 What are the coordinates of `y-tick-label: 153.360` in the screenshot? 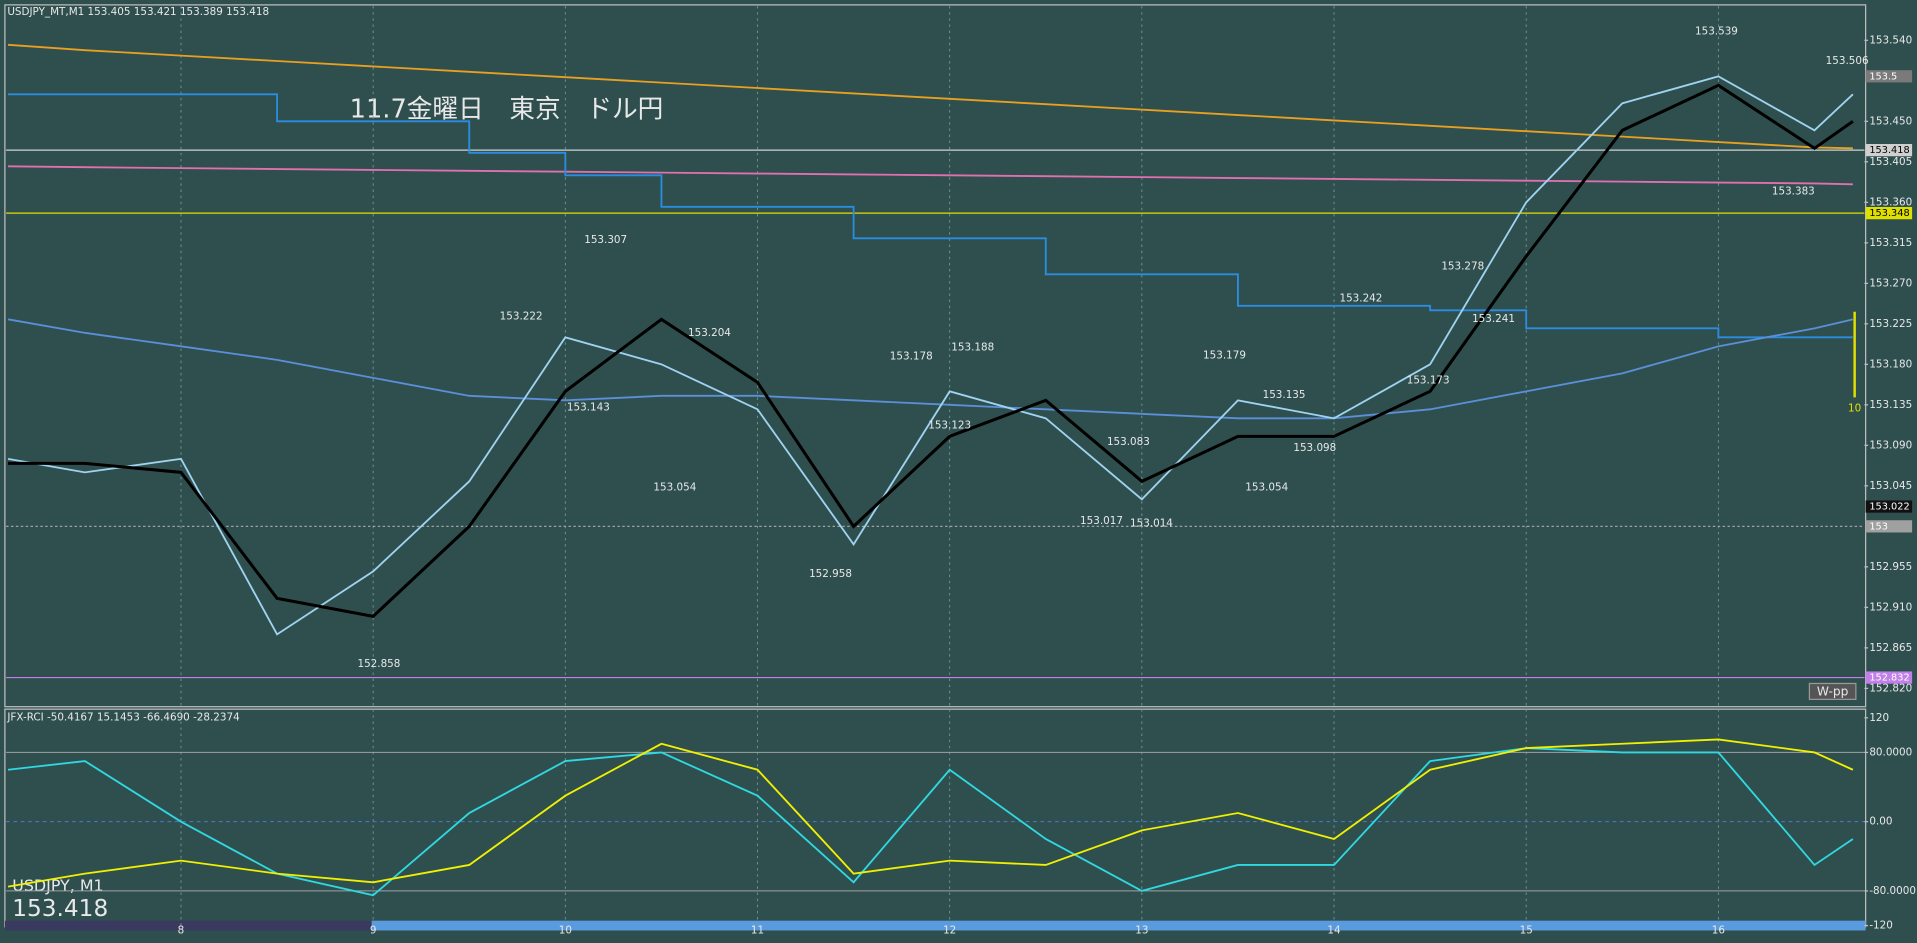 It's located at (1890, 202).